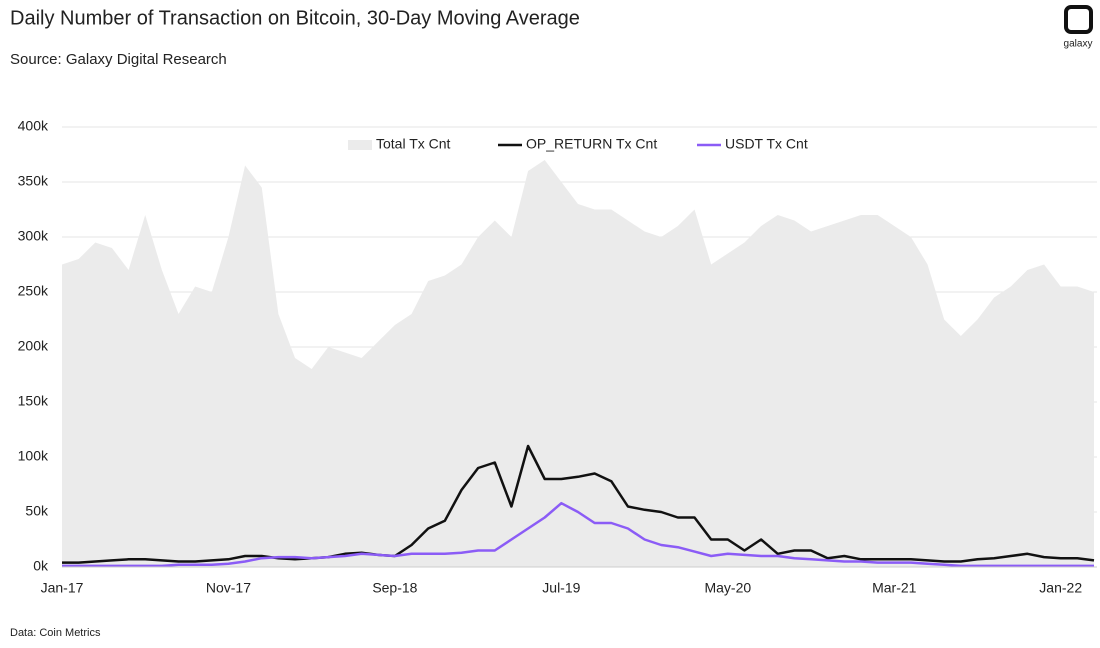 This screenshot has height=648, width=1100. I want to click on y-tick-label: 350k, so click(33, 181).